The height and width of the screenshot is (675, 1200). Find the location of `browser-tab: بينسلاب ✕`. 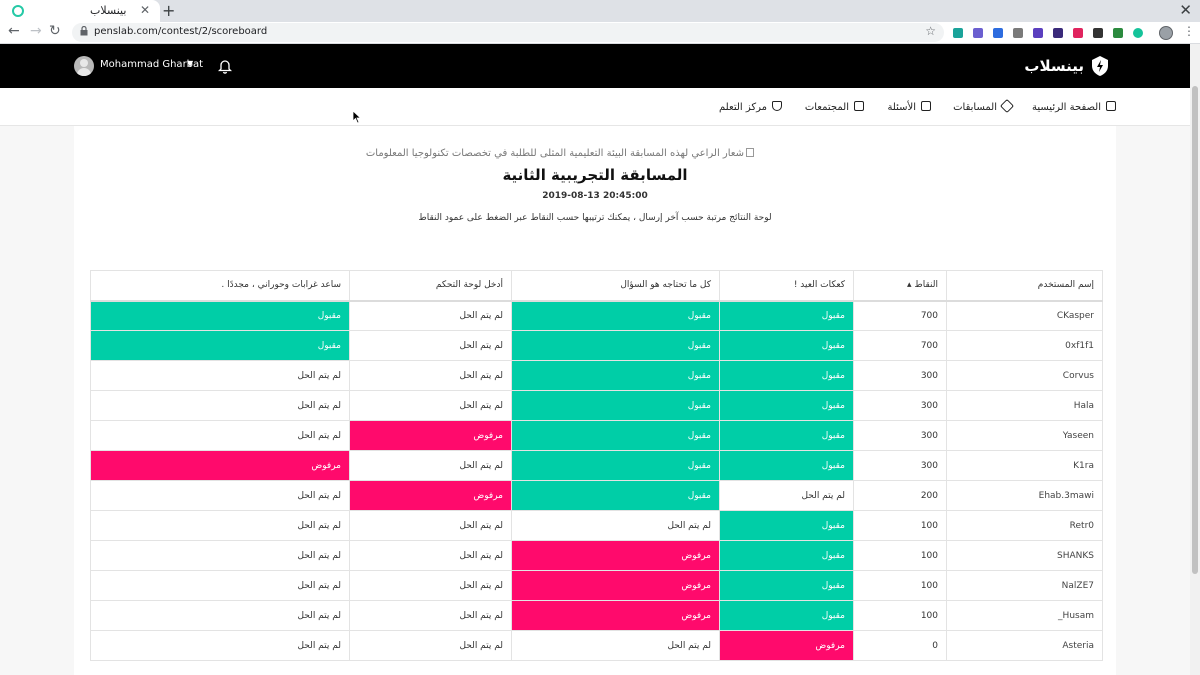

browser-tab: بينسلاب ✕ is located at coordinates (80, 11).